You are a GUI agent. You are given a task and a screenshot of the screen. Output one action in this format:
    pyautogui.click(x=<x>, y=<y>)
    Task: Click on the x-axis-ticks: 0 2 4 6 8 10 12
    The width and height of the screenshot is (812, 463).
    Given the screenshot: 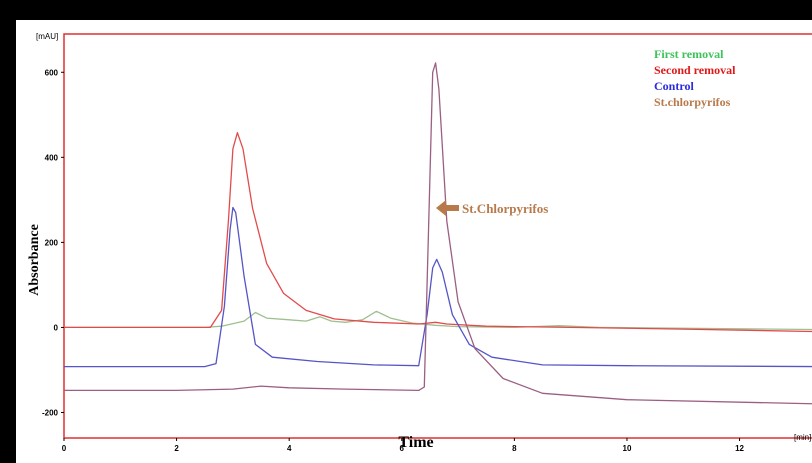 What is the action you would take?
    pyautogui.click(x=403, y=445)
    